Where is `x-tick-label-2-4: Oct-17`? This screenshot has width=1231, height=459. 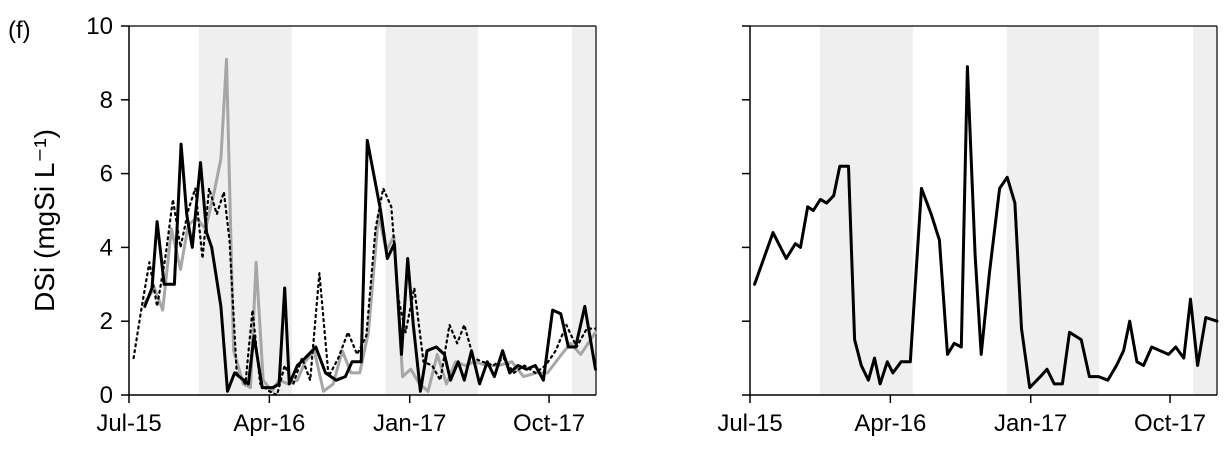
x-tick-label-2-4: Oct-17 is located at coordinates (1170, 423).